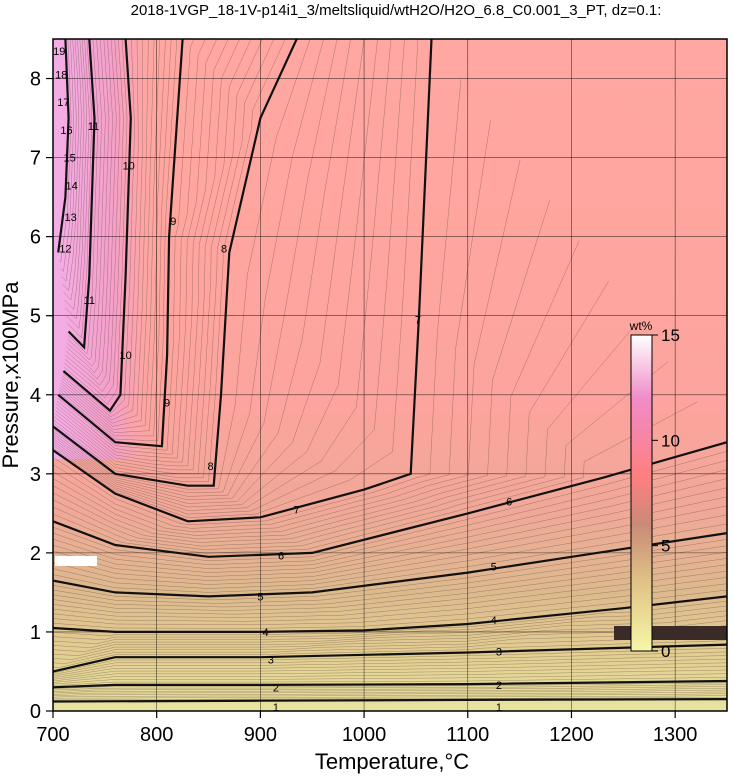 This screenshot has height=776, width=734. I want to click on white-marker, so click(76, 561).